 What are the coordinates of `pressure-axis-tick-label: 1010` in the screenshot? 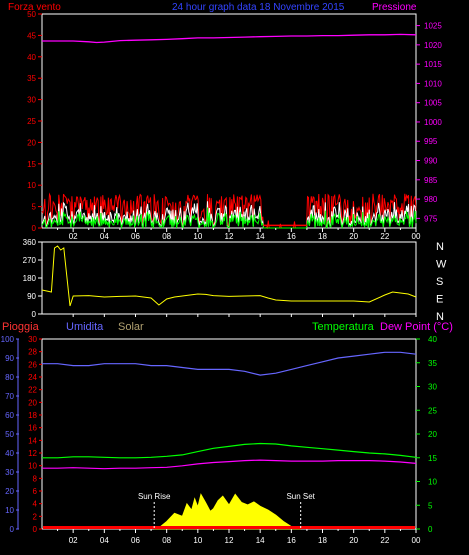 It's located at (433, 83).